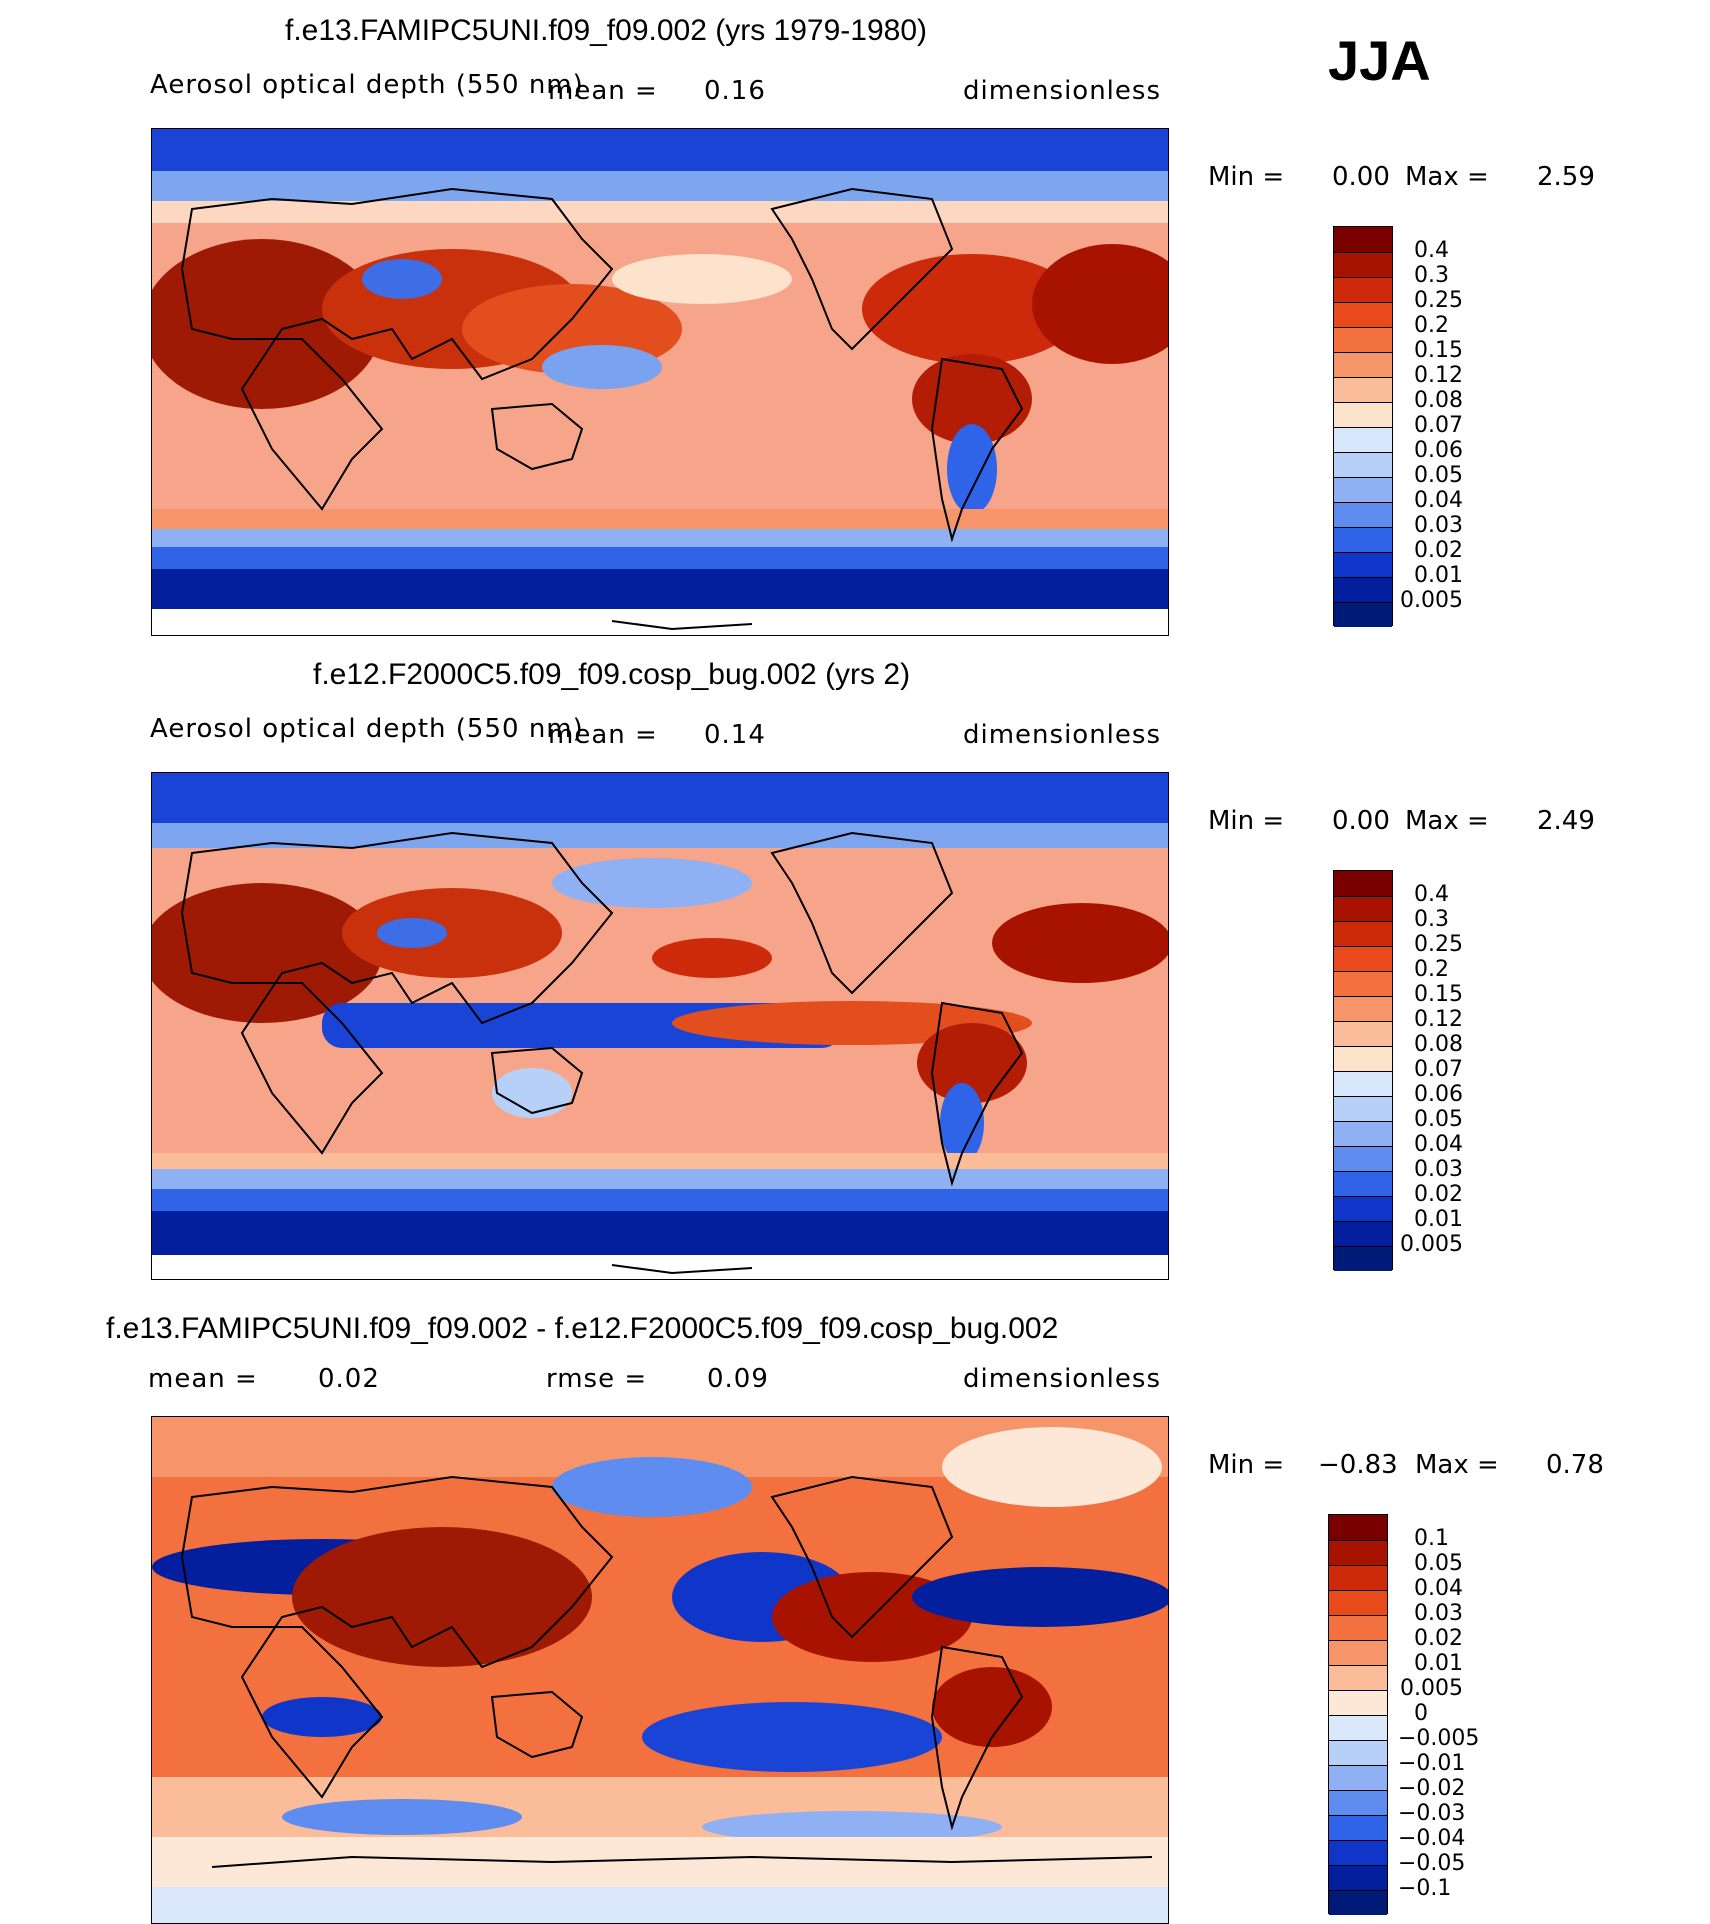 The height and width of the screenshot is (1924, 1710). What do you see at coordinates (977, 1094) in the screenshot?
I see `p2-south-america-coast` at bounding box center [977, 1094].